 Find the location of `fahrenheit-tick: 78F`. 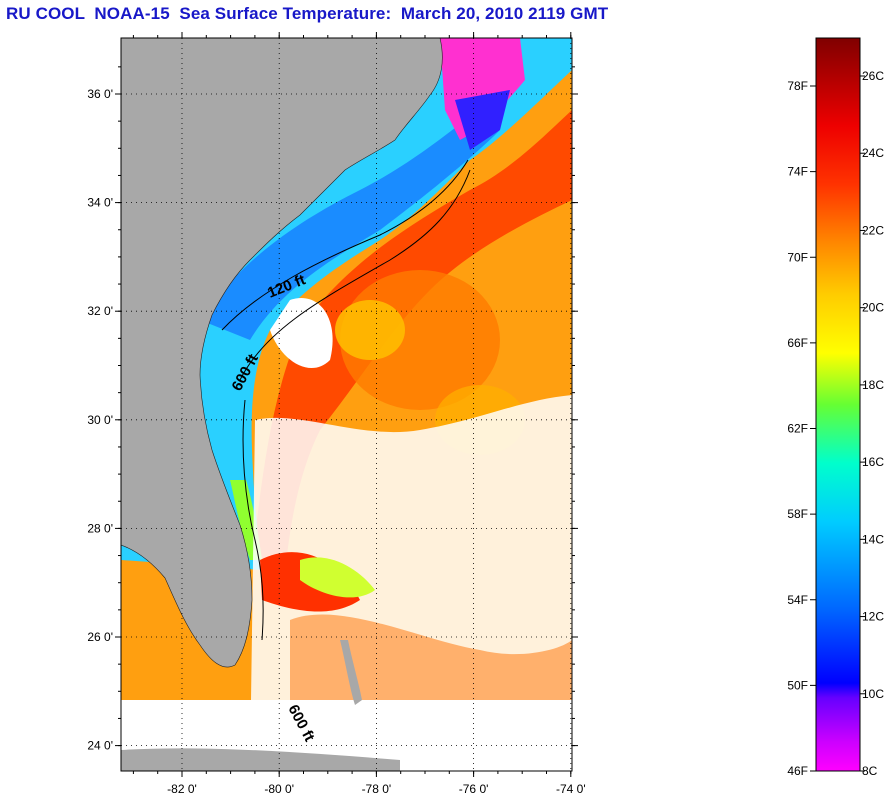

fahrenheit-tick: 78F is located at coordinates (801, 86).